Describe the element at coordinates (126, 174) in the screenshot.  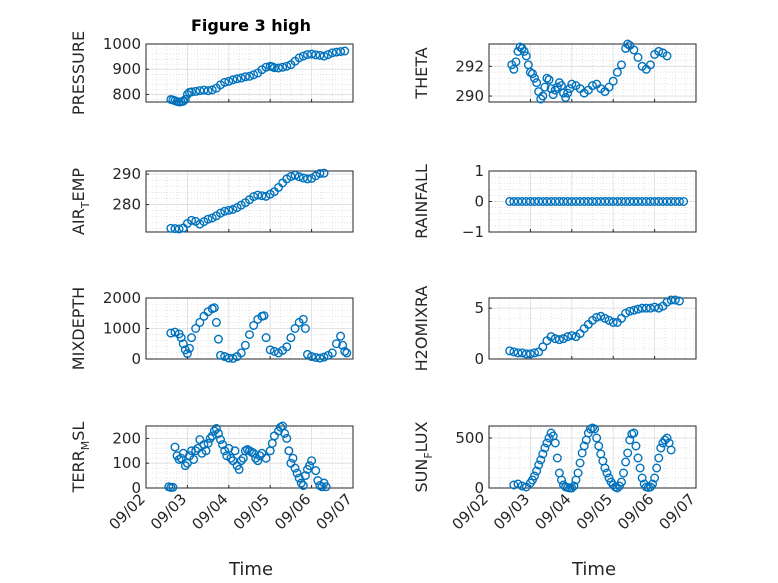
I see `air-temp-ytick-label: 290` at that location.